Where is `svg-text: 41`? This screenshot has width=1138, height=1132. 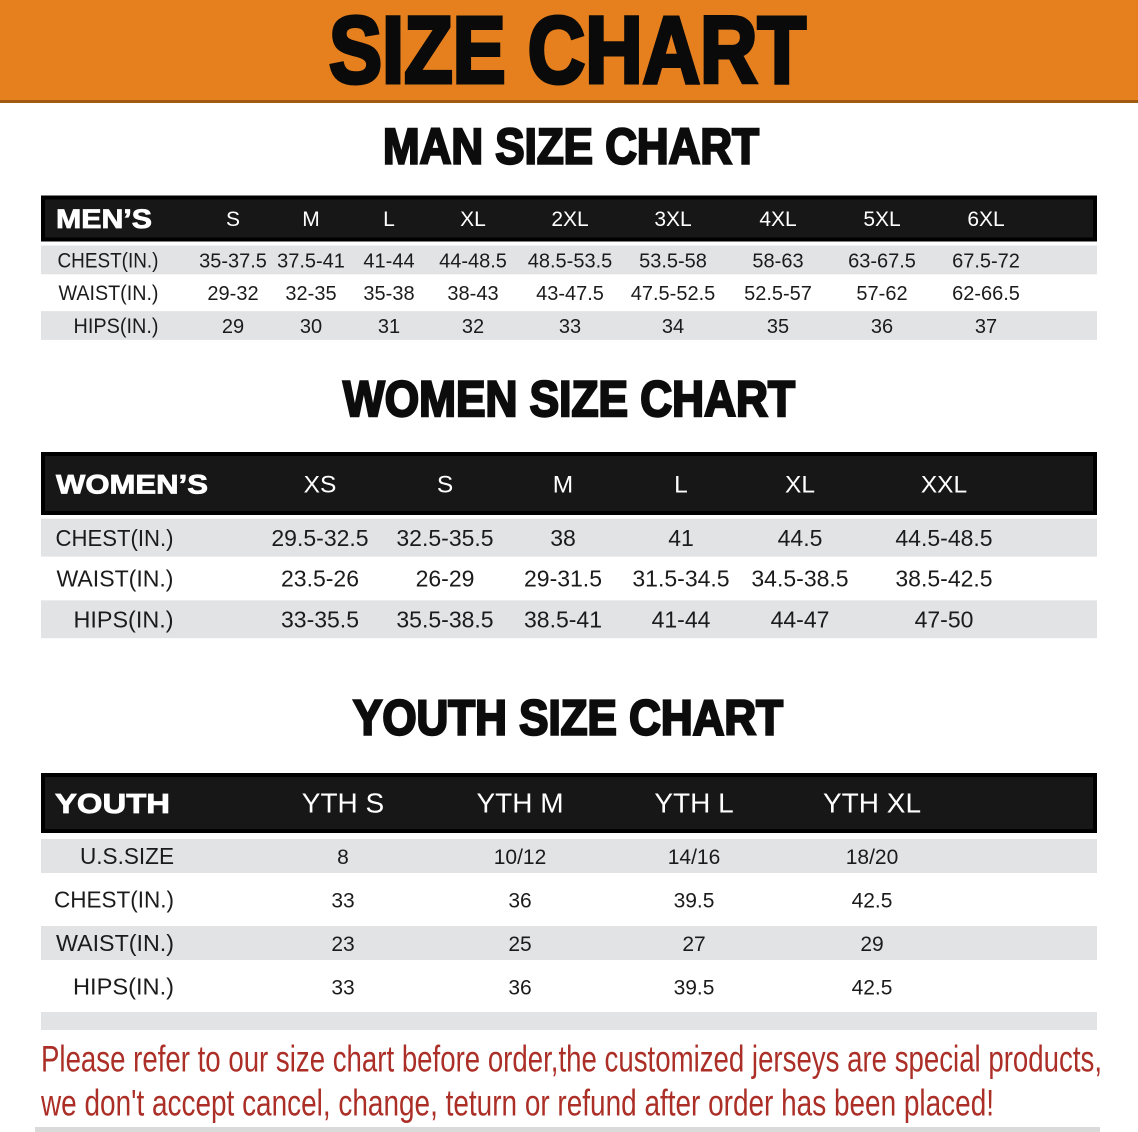
svg-text: 41 is located at coordinates (681, 538).